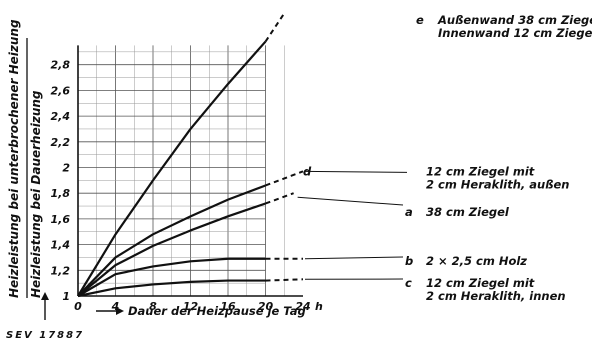 The image size is (592, 349). What do you see at coordinates (61, 65) in the screenshot?
I see `y-tick-label: 2,8` at bounding box center [61, 65].